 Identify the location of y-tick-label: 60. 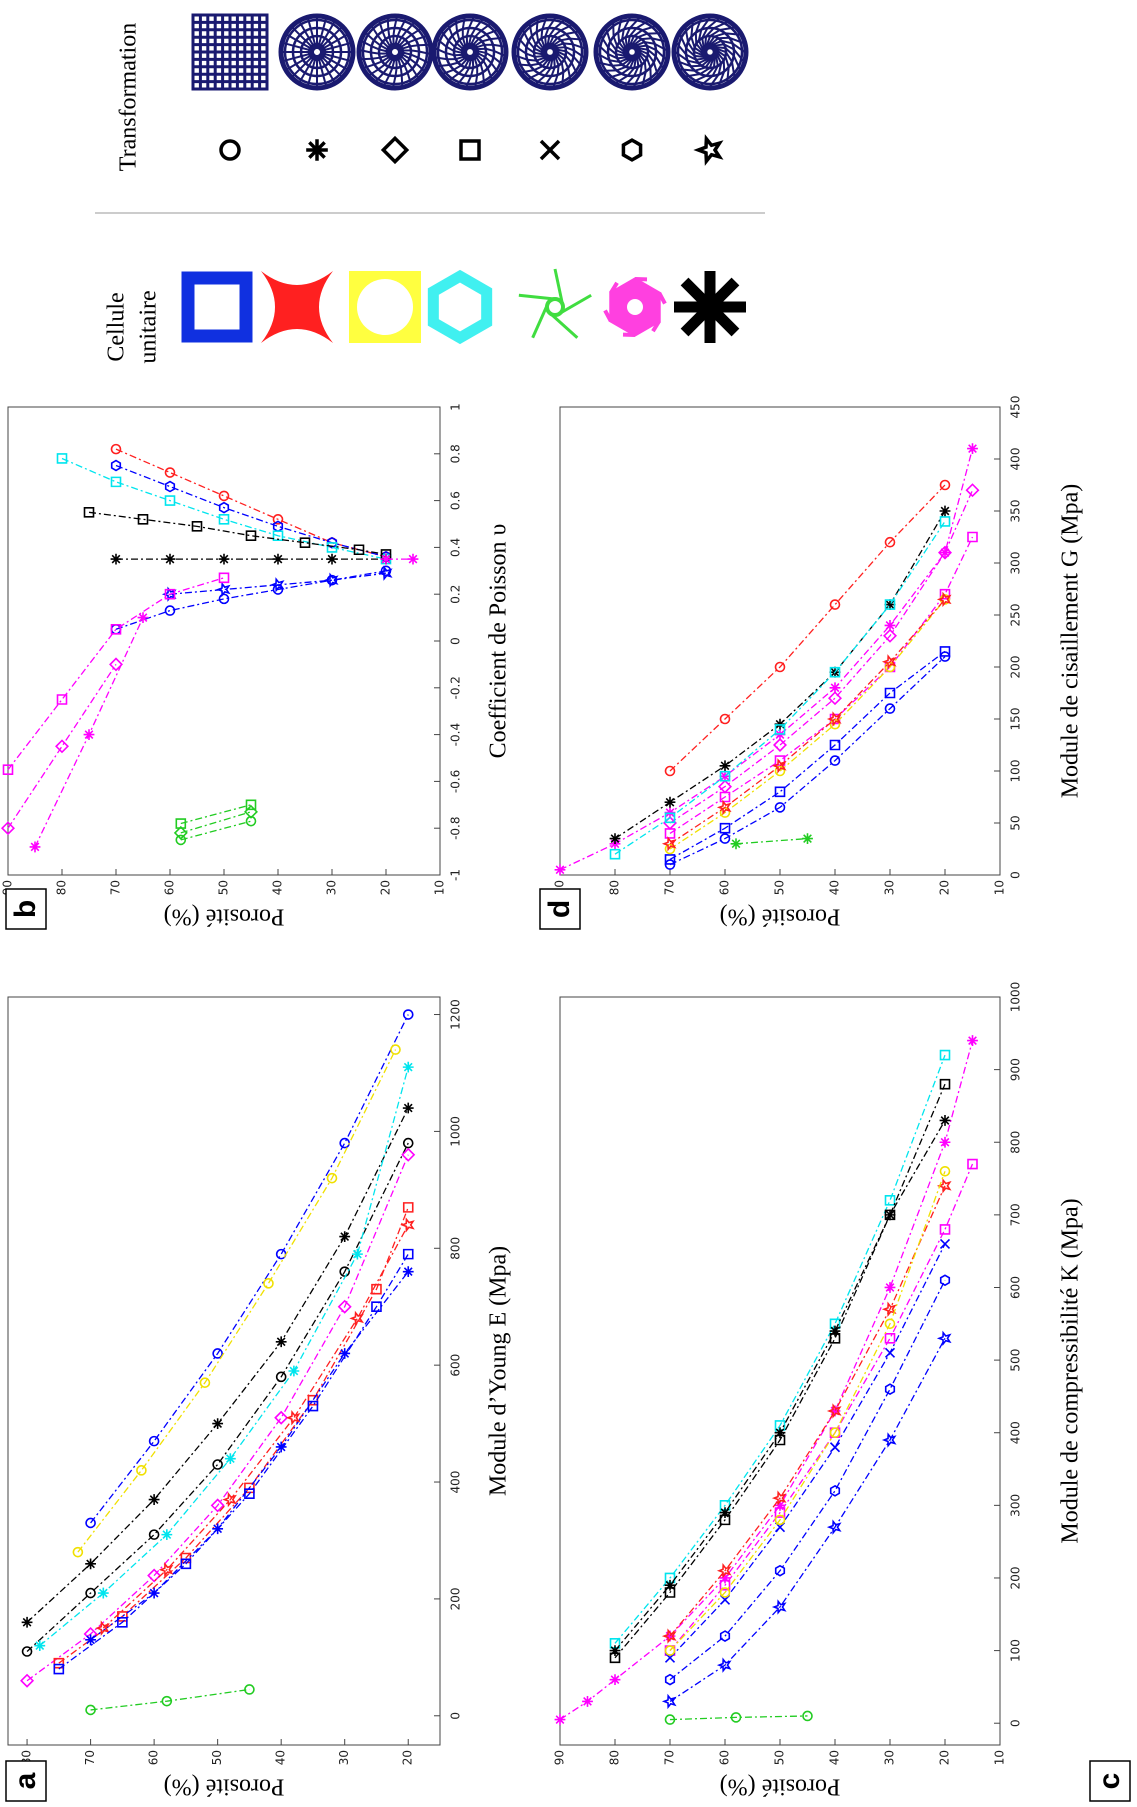
(154, 1757).